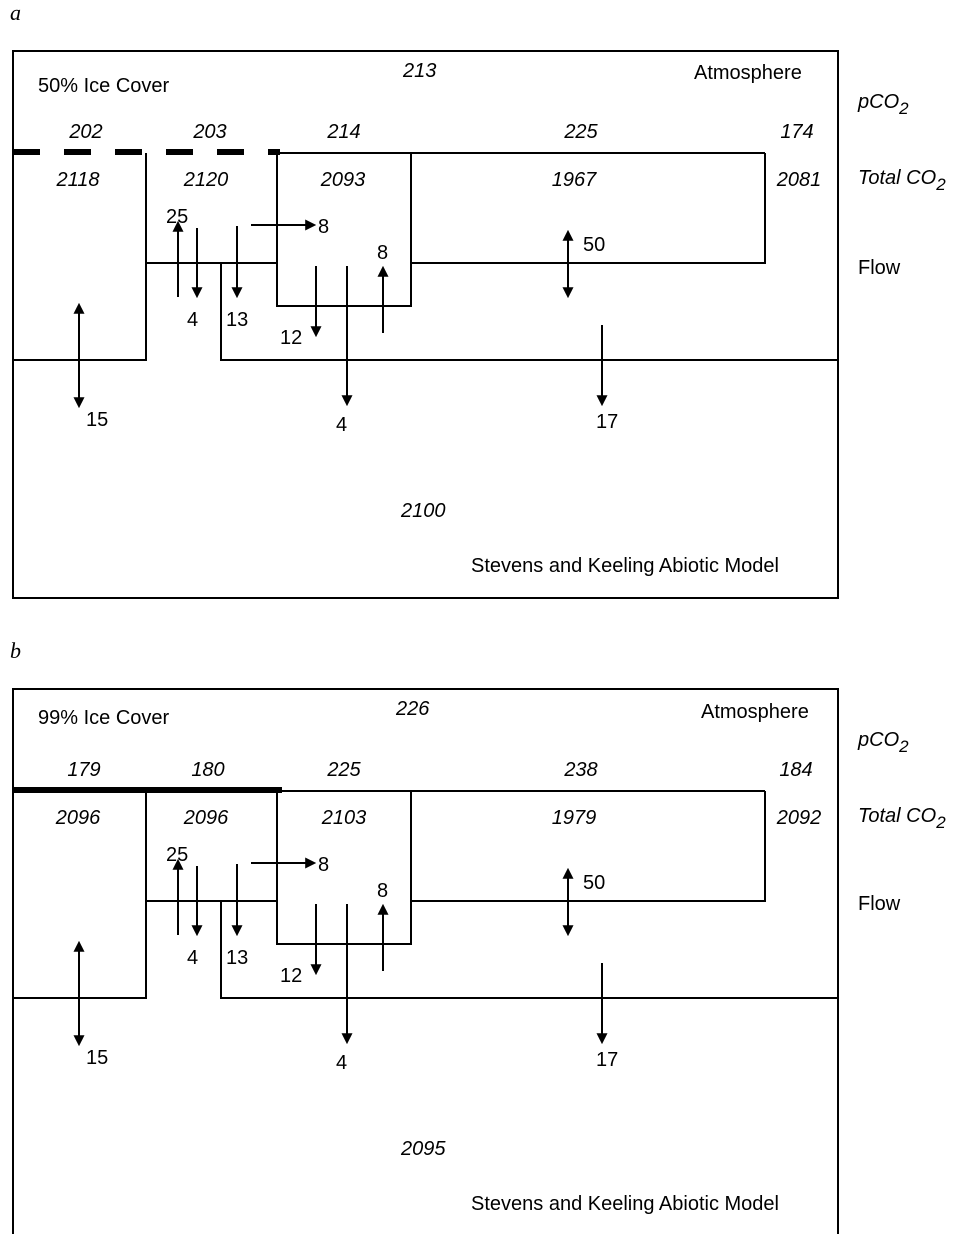  I want to click on panel-letter: a, so click(15, 12).